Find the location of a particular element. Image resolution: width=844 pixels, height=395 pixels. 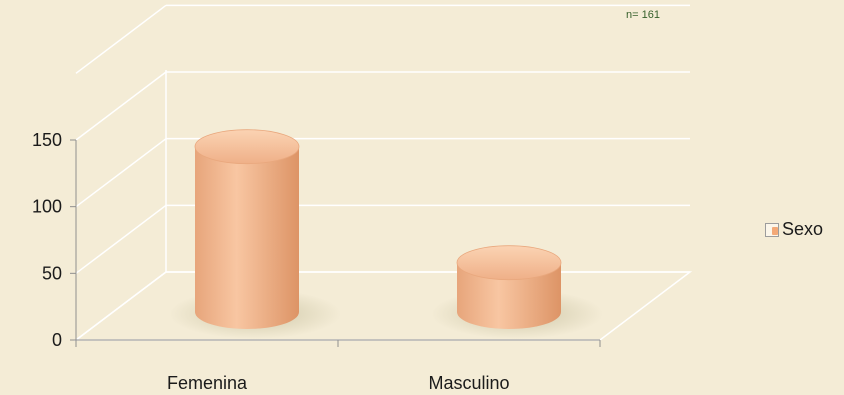

legend: Sexo is located at coordinates (794, 229).